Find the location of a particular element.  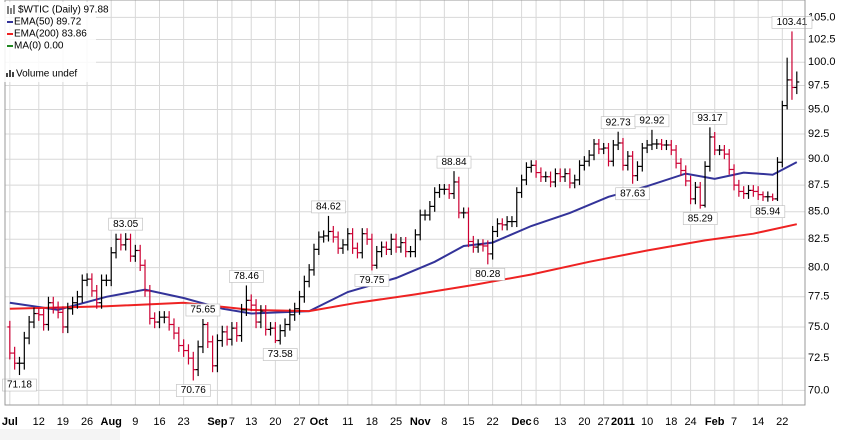

annotation: 71.18 is located at coordinates (19, 385).